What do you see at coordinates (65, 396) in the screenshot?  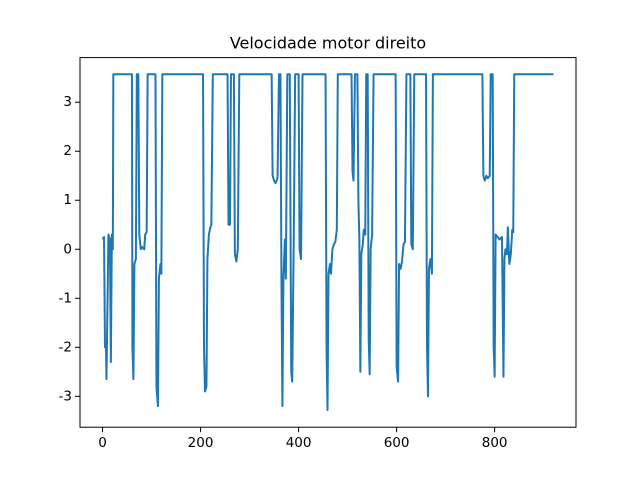 I see `y-tick-label: -3` at bounding box center [65, 396].